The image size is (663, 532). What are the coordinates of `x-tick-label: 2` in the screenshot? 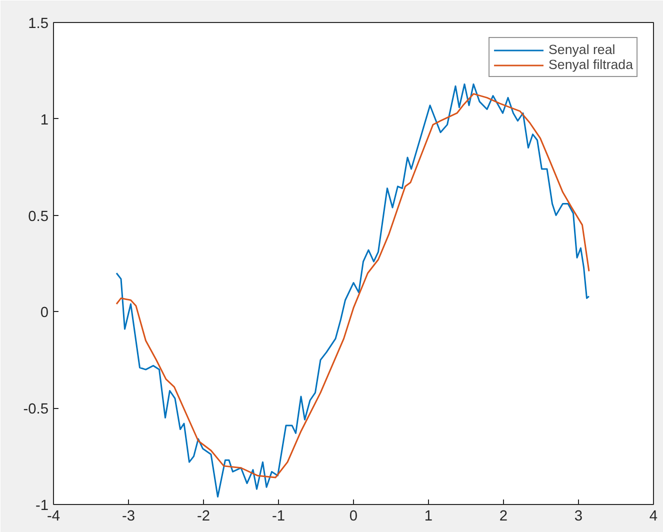 It's located at (503, 516).